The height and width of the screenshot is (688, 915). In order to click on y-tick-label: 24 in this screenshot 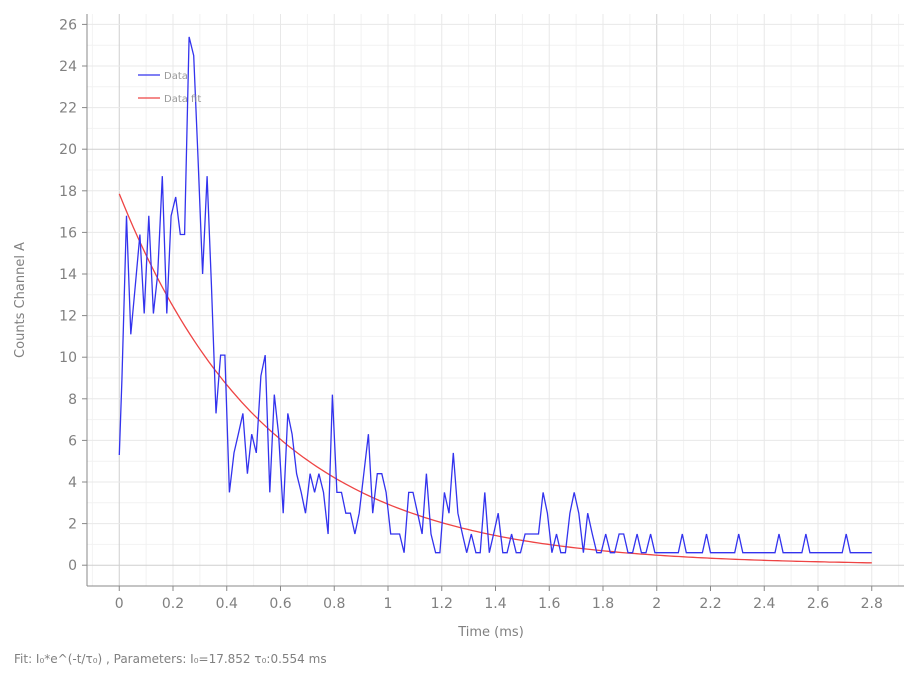, I will do `click(68, 67)`.